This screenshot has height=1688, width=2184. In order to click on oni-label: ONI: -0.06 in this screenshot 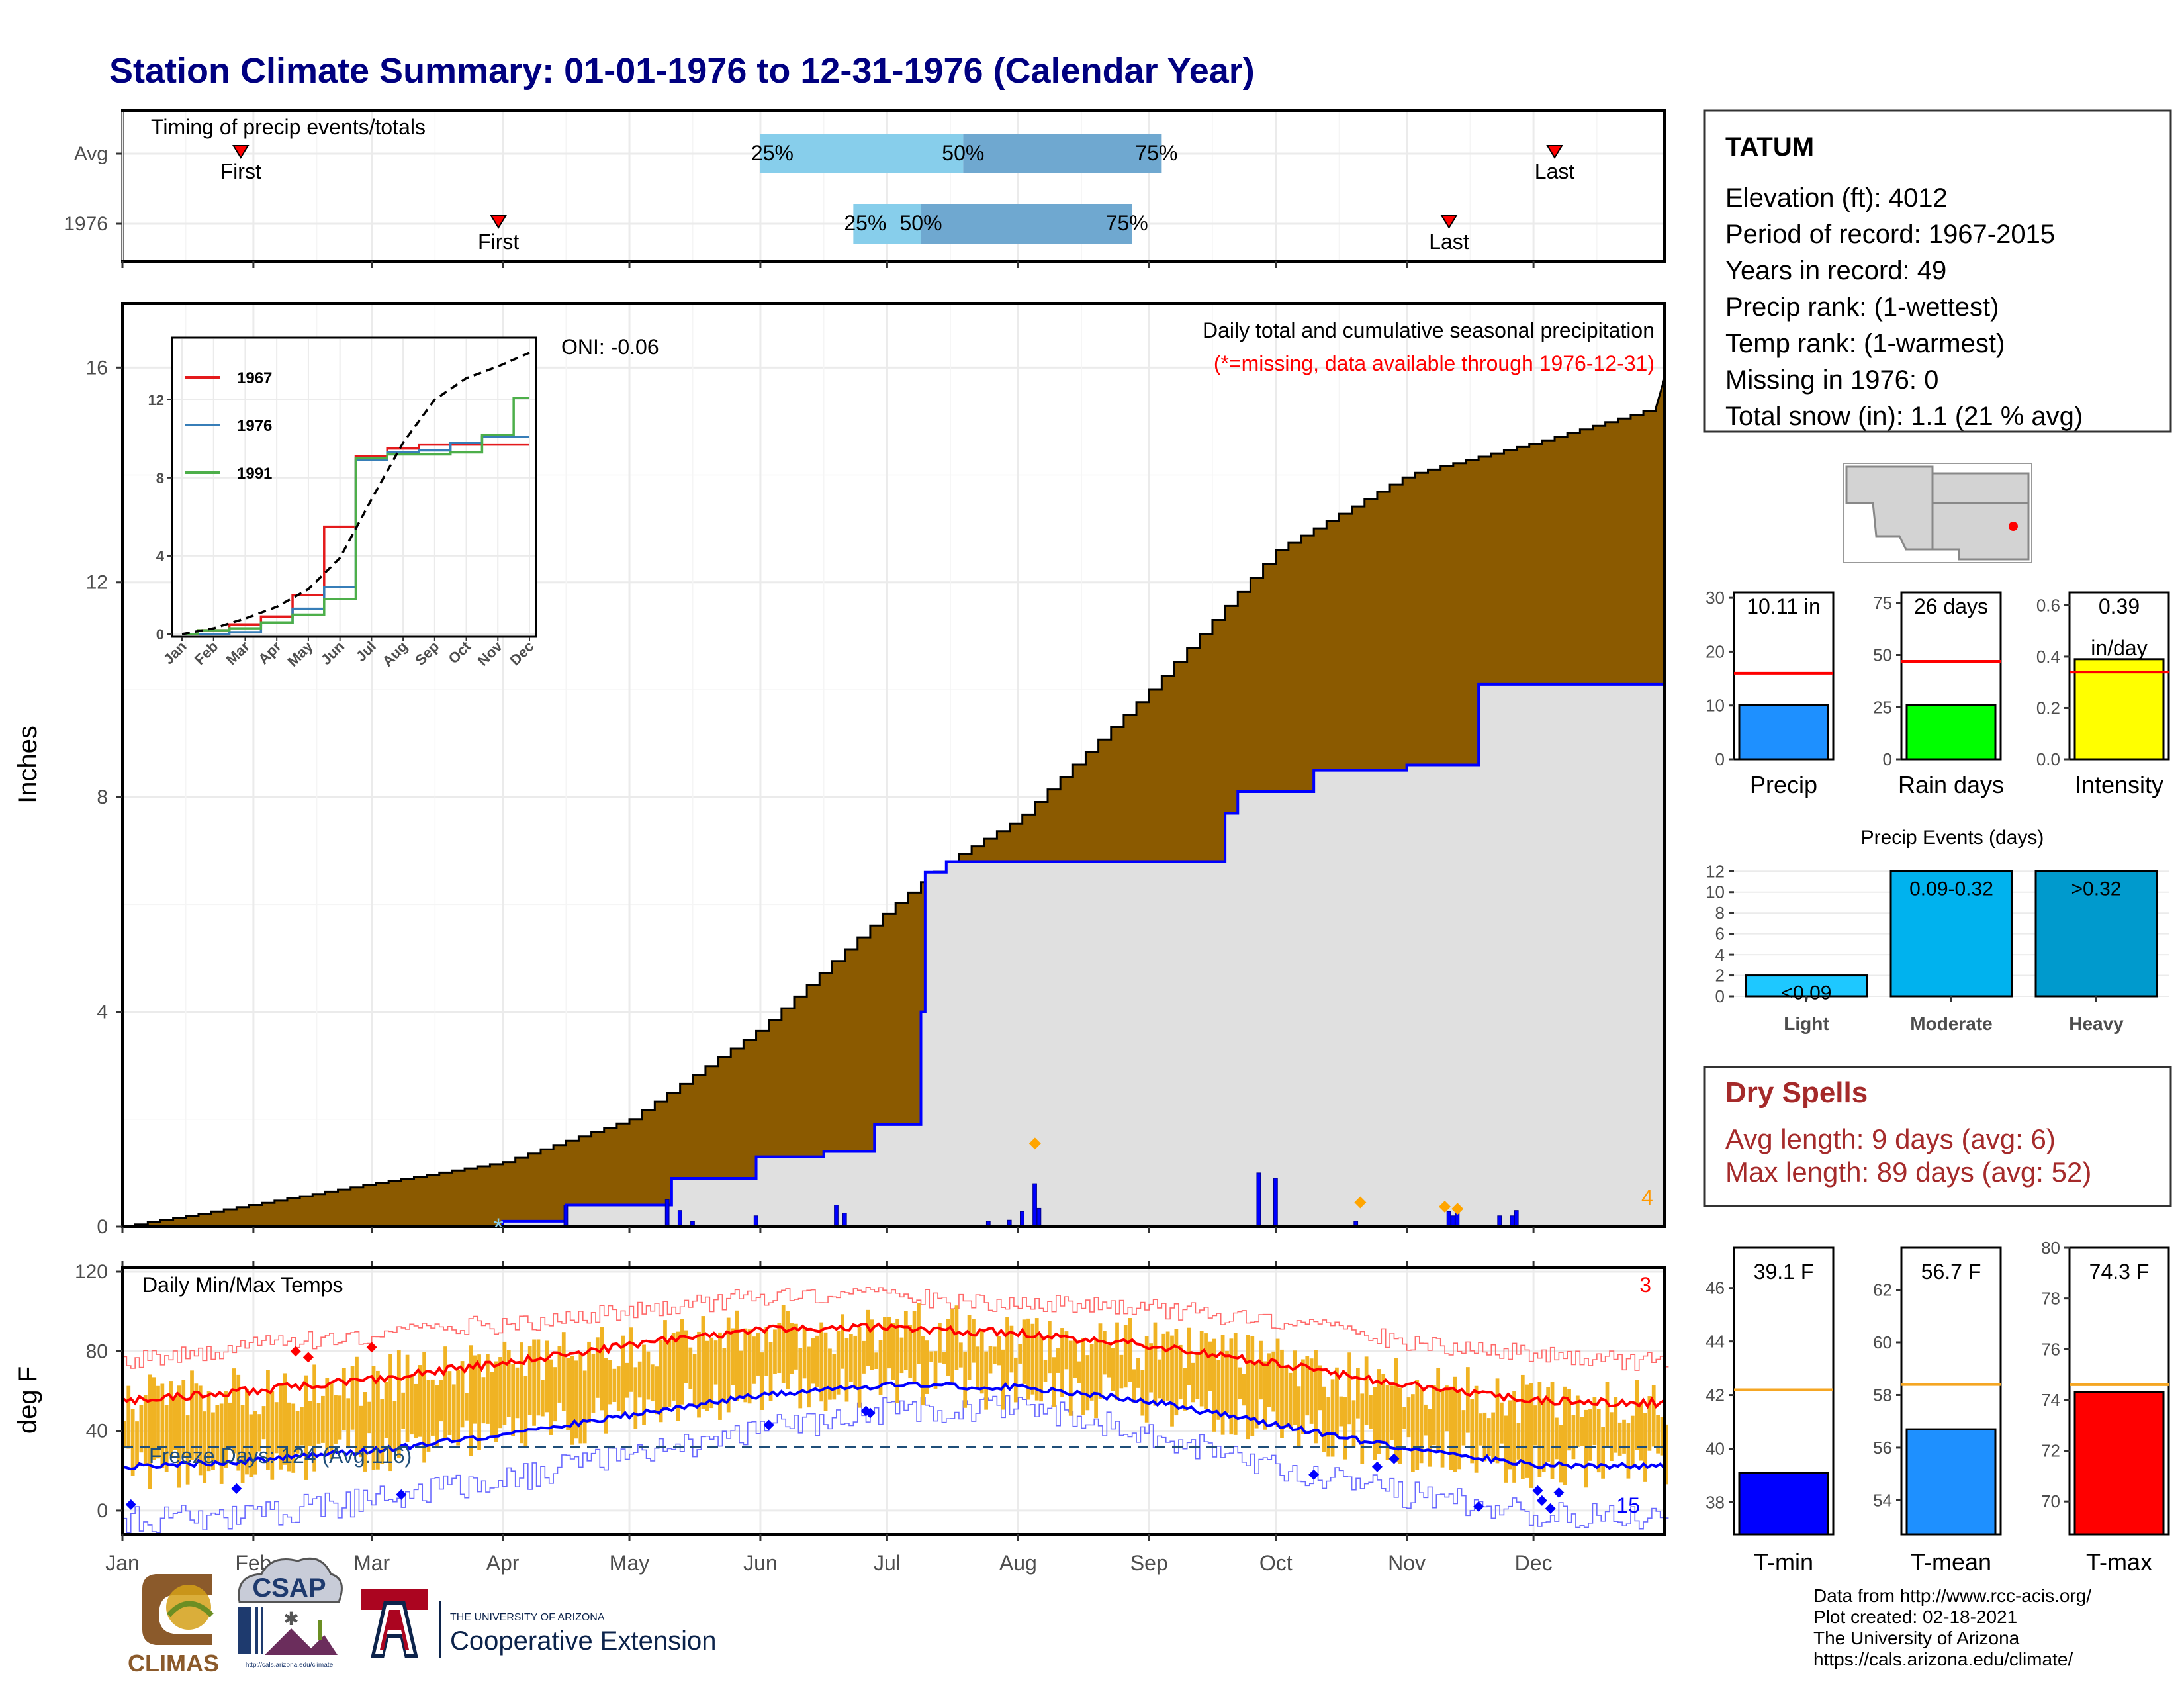, I will do `click(610, 347)`.